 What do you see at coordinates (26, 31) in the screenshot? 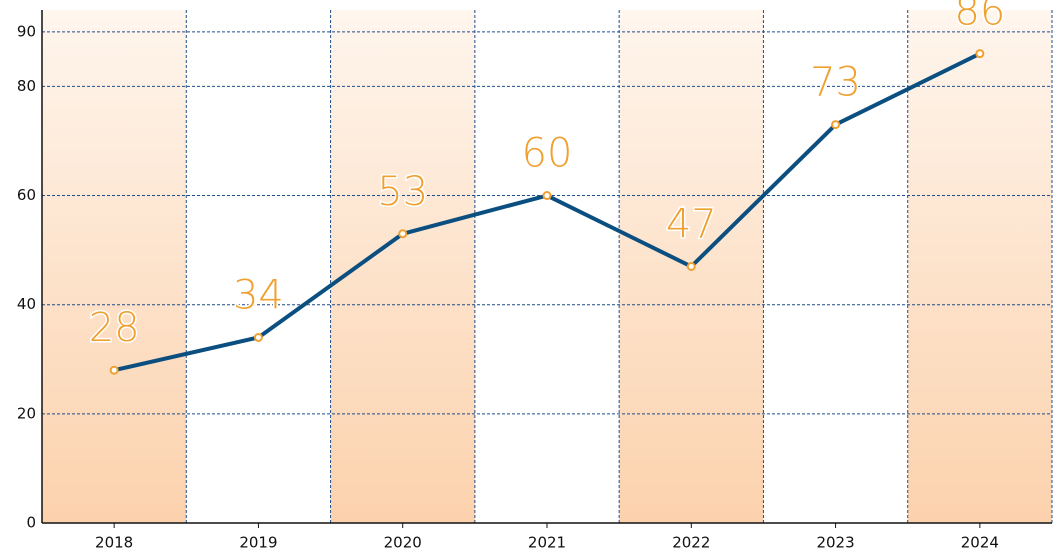
I see `y-tick-label: 90` at bounding box center [26, 31].